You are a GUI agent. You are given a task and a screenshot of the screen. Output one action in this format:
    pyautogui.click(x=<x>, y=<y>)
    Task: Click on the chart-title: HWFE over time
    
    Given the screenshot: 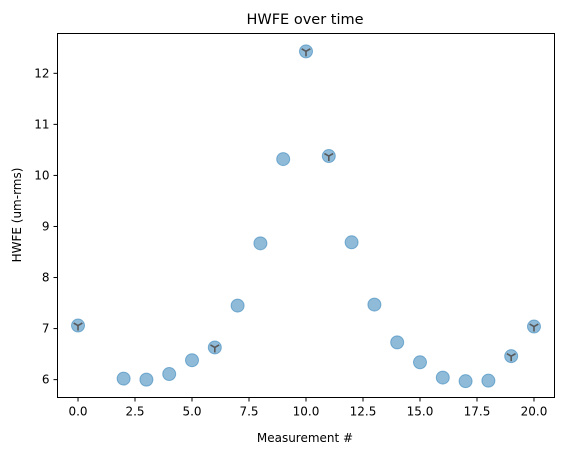 What is the action you would take?
    pyautogui.click(x=304, y=20)
    